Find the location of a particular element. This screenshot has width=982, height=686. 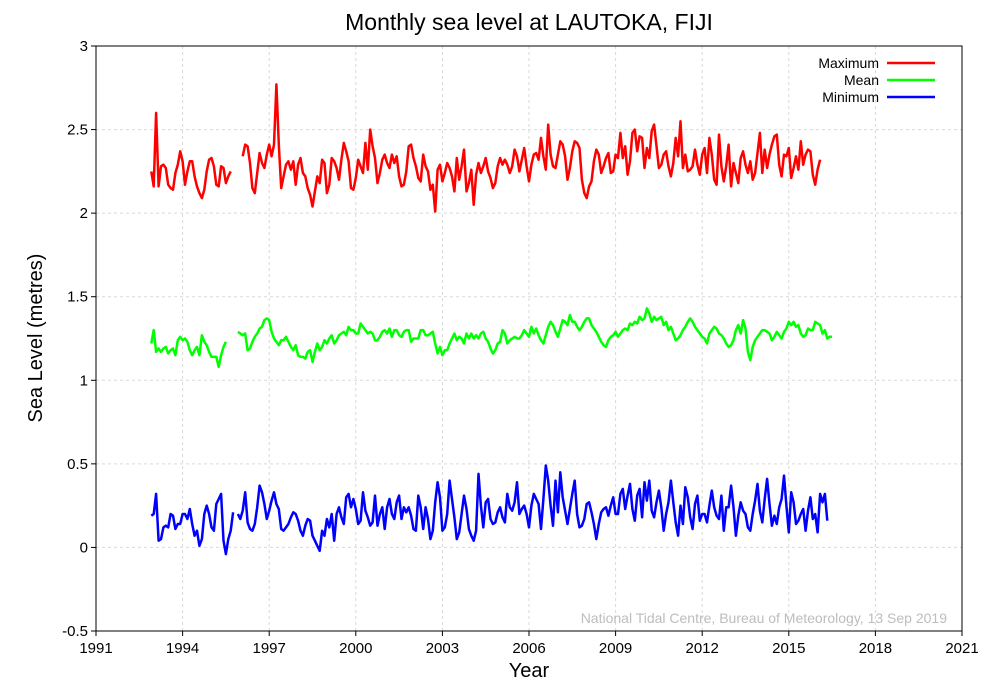

series-line-maximum is located at coordinates (486, 148).